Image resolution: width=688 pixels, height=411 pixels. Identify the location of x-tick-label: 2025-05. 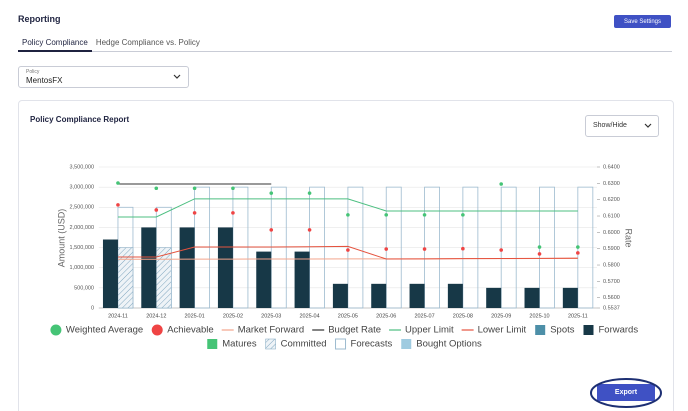
(348, 316).